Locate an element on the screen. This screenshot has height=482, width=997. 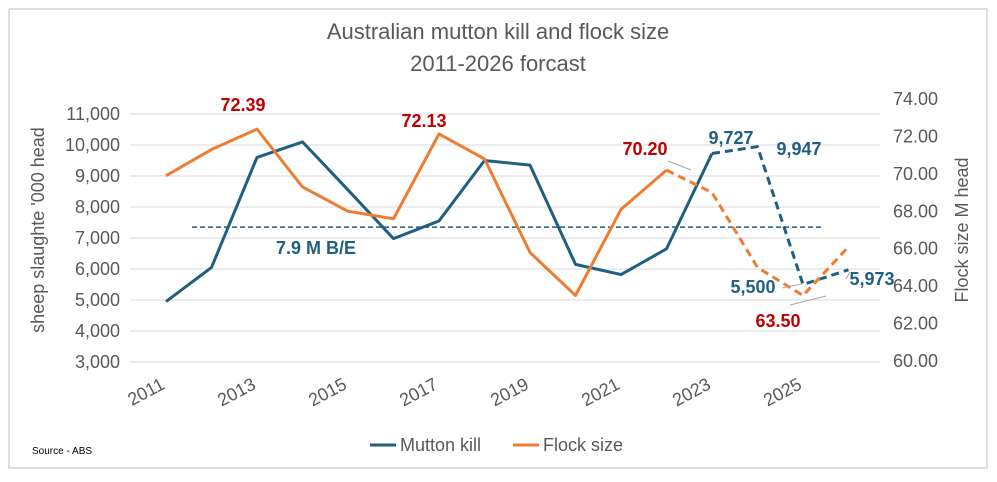
left-tick-label: 7,000 is located at coordinates (97, 238).